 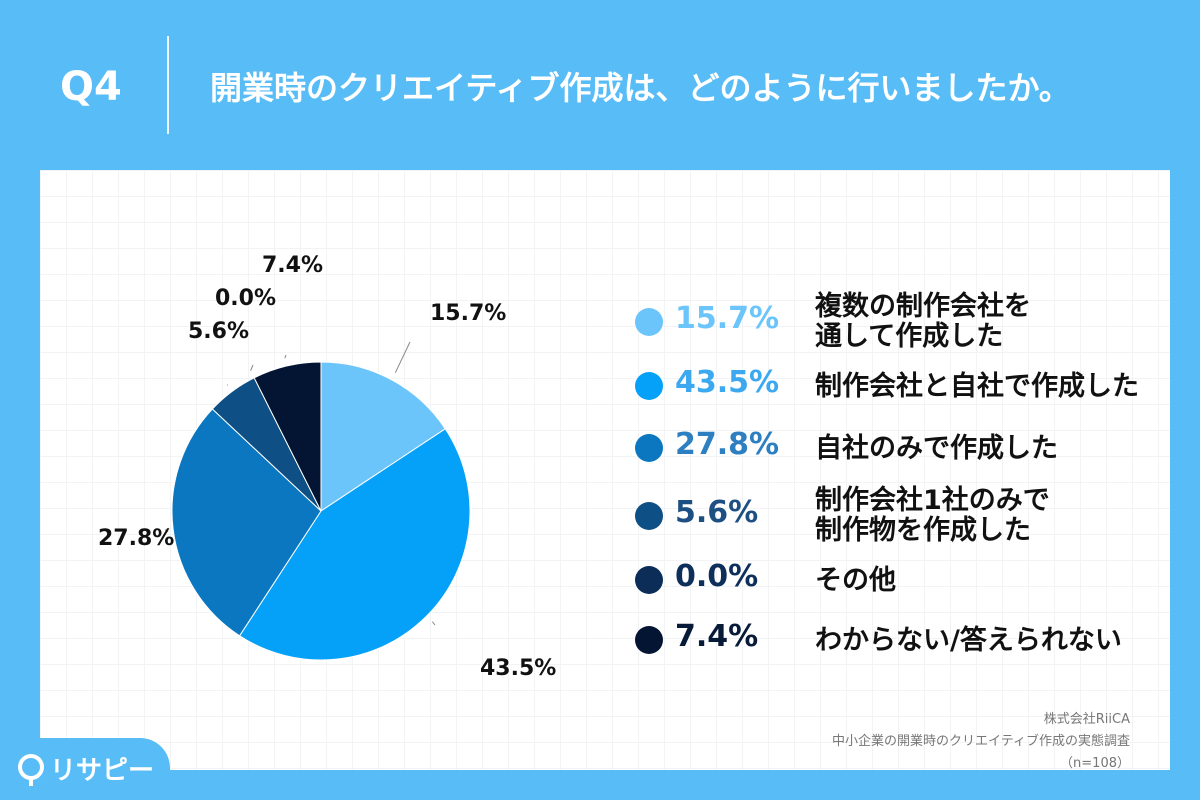 I want to click on data-label-2: 27.8%, so click(x=136, y=538).